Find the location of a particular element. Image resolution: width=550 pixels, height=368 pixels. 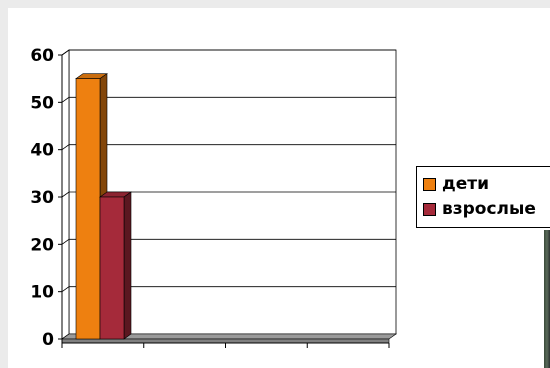

chart-legend: дети взрослые is located at coordinates (483, 197).